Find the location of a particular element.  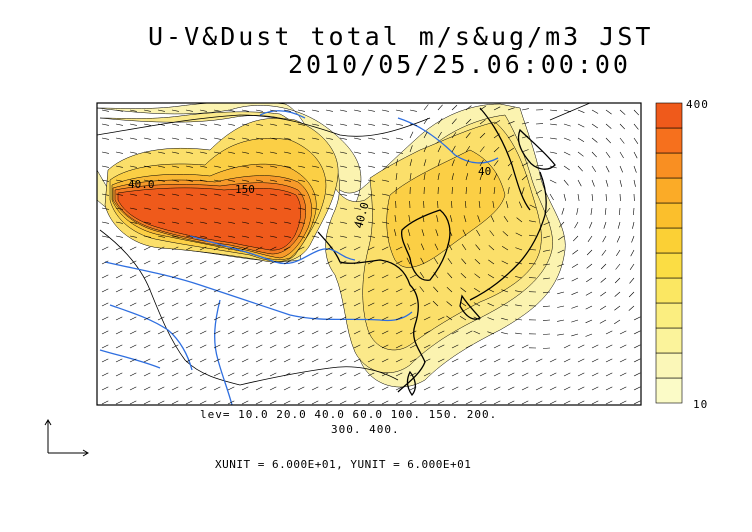

reference-vector-v-head is located at coordinates (48, 422).